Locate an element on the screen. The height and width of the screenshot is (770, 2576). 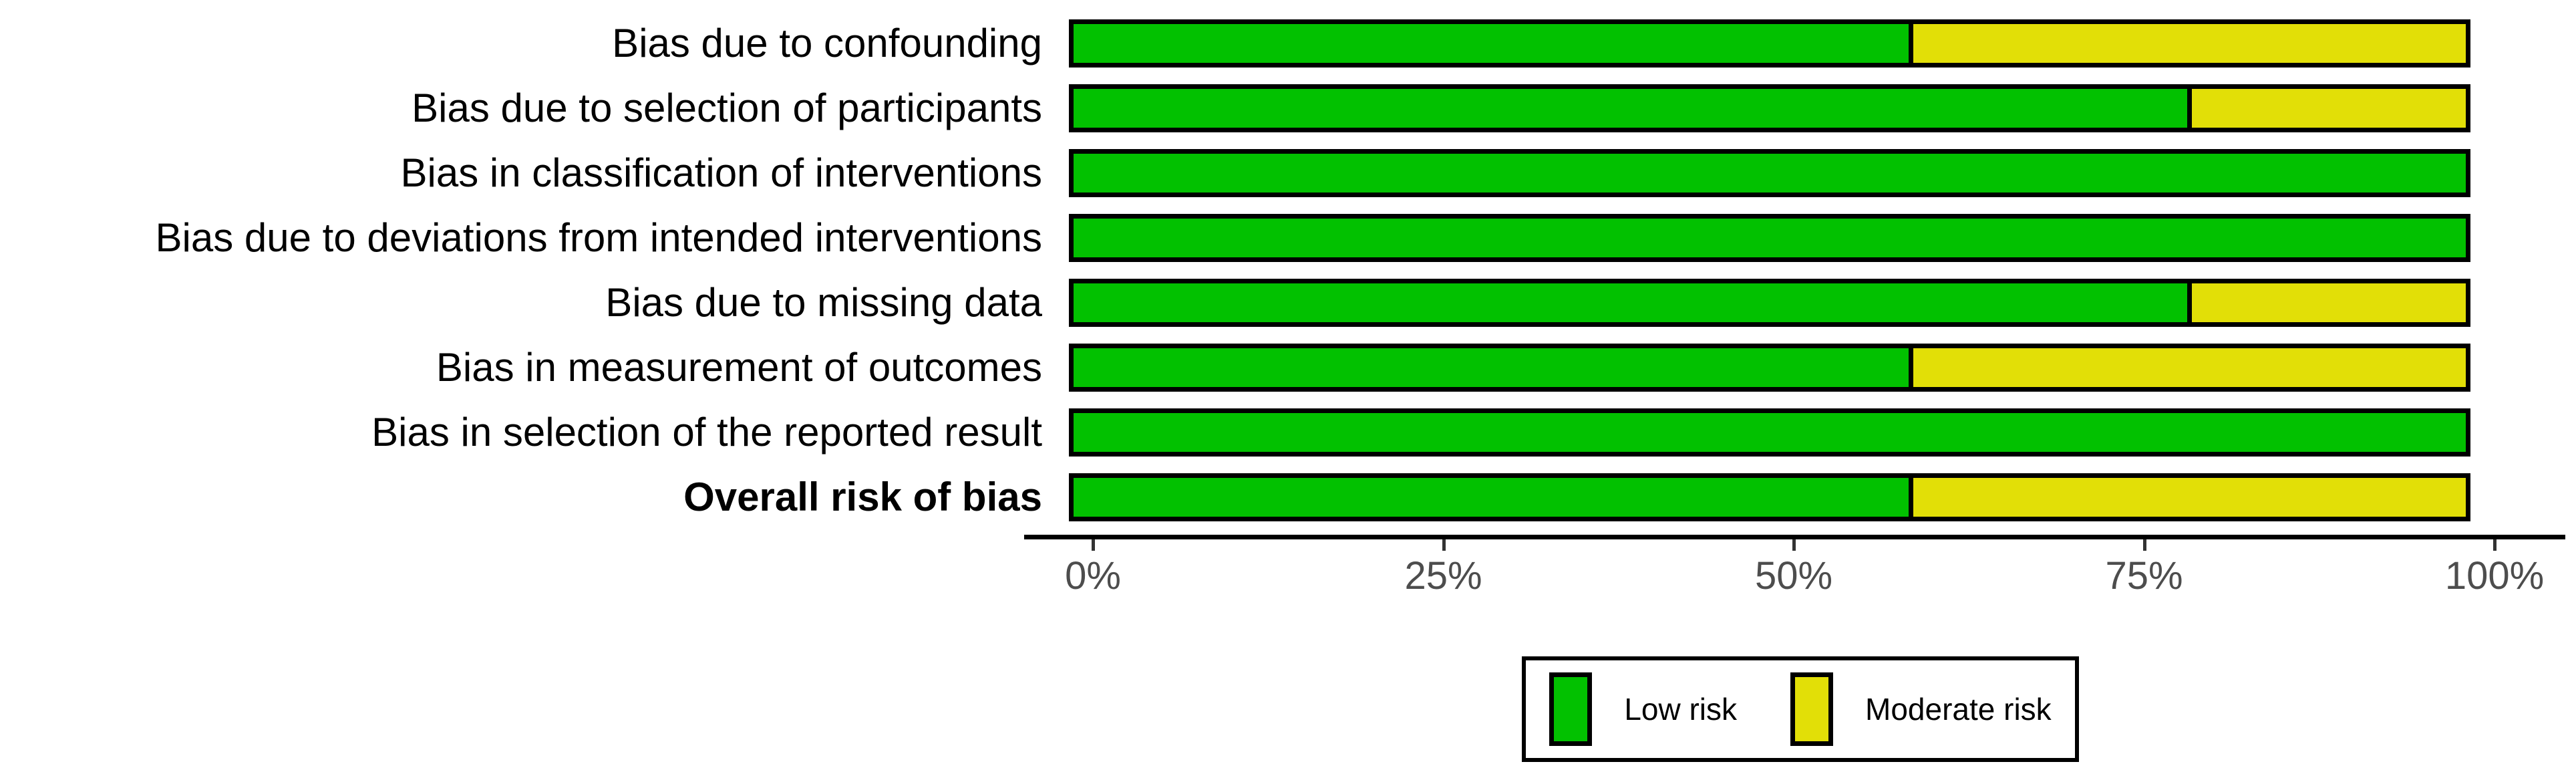
category-label: Bias in measurement of outcomes is located at coordinates (739, 368).